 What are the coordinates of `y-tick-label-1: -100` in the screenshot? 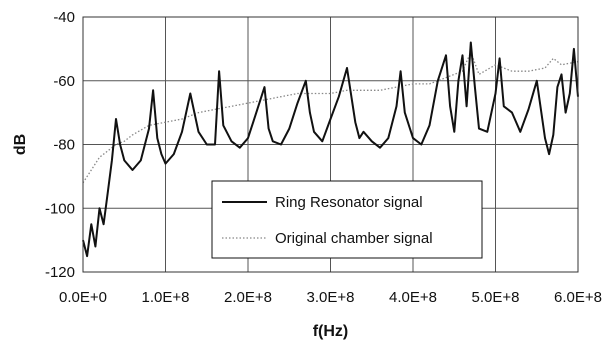 It's located at (60, 208).